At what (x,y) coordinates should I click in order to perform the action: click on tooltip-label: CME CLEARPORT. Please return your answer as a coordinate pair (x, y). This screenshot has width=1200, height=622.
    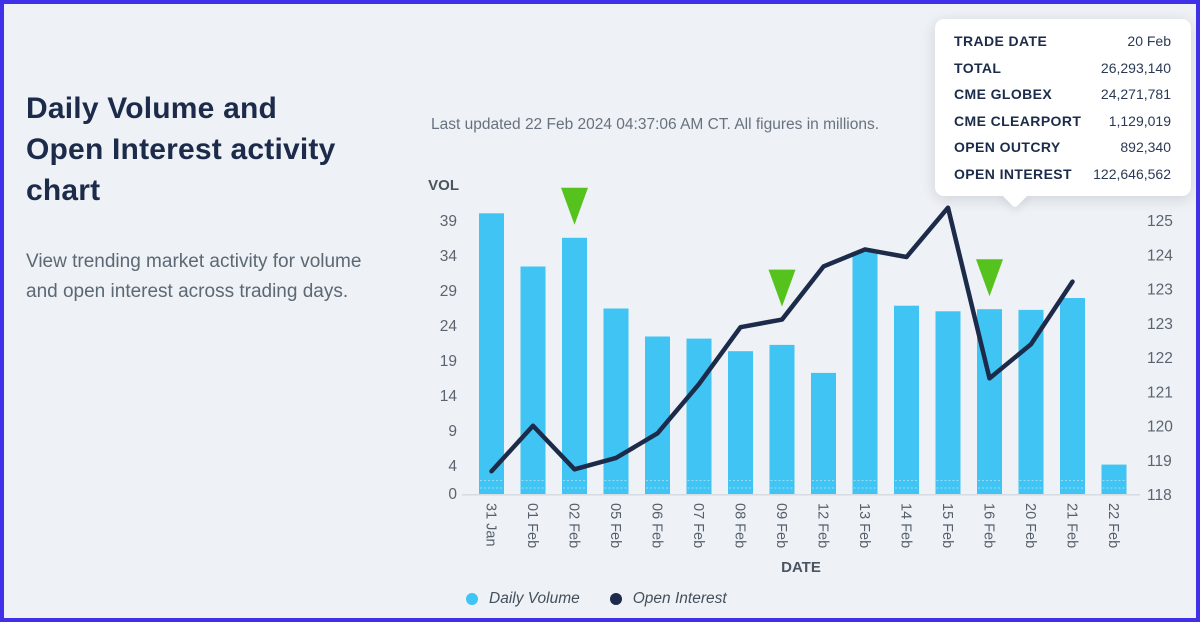
    Looking at the image, I should click on (1018, 120).